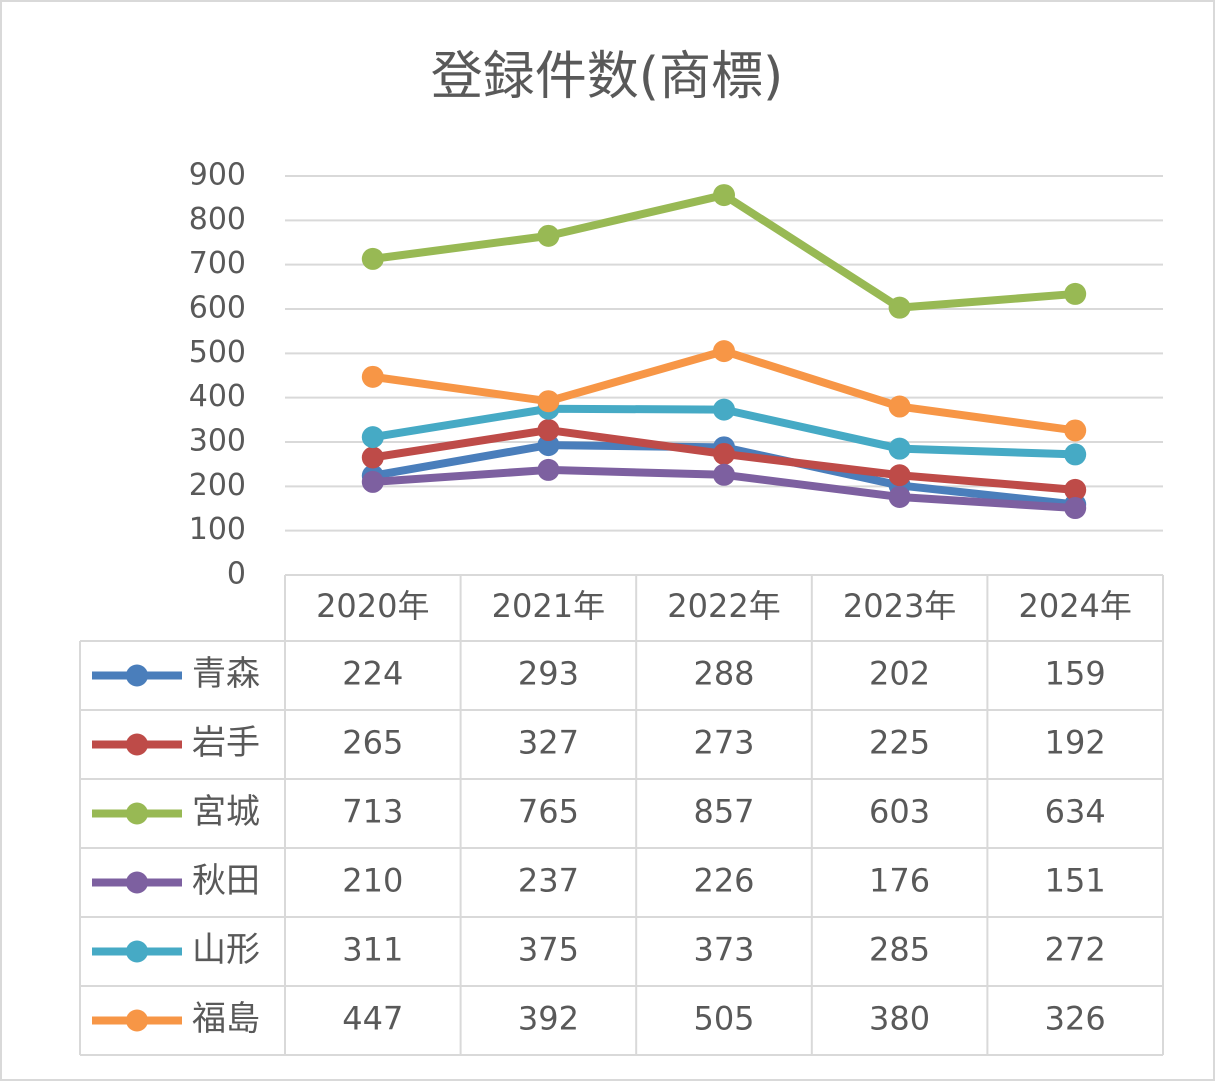 The height and width of the screenshot is (1081, 1215). Describe the element at coordinates (899, 881) in the screenshot. I see `table-value: 176` at that location.